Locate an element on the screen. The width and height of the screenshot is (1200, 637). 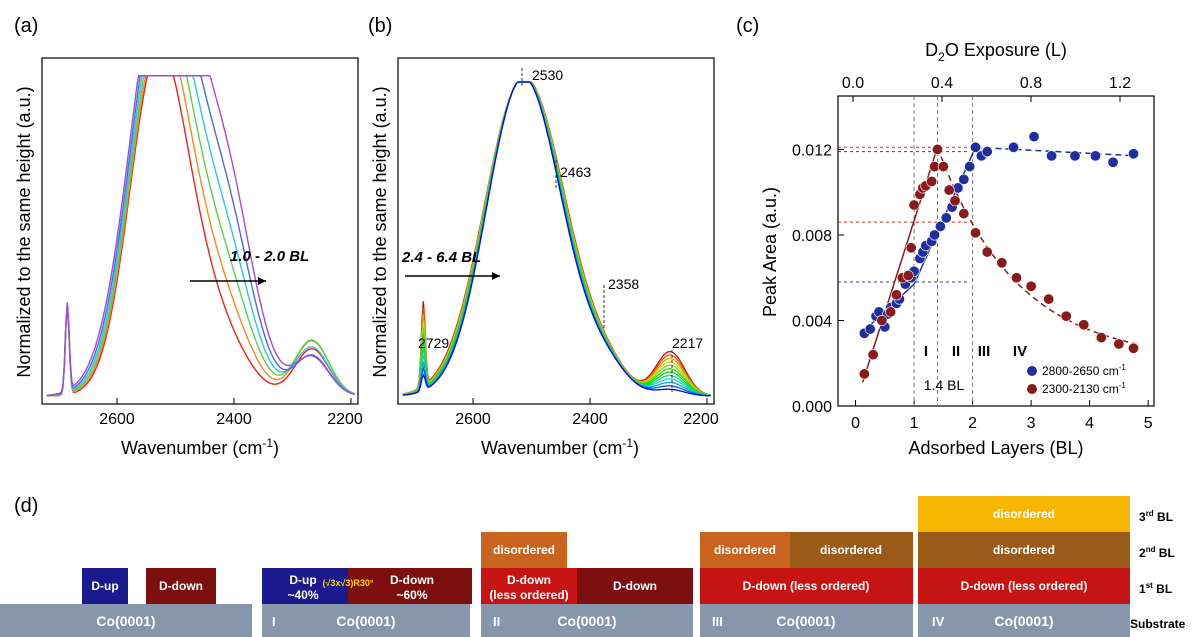
x-tick-label: 2 is located at coordinates (972, 423).